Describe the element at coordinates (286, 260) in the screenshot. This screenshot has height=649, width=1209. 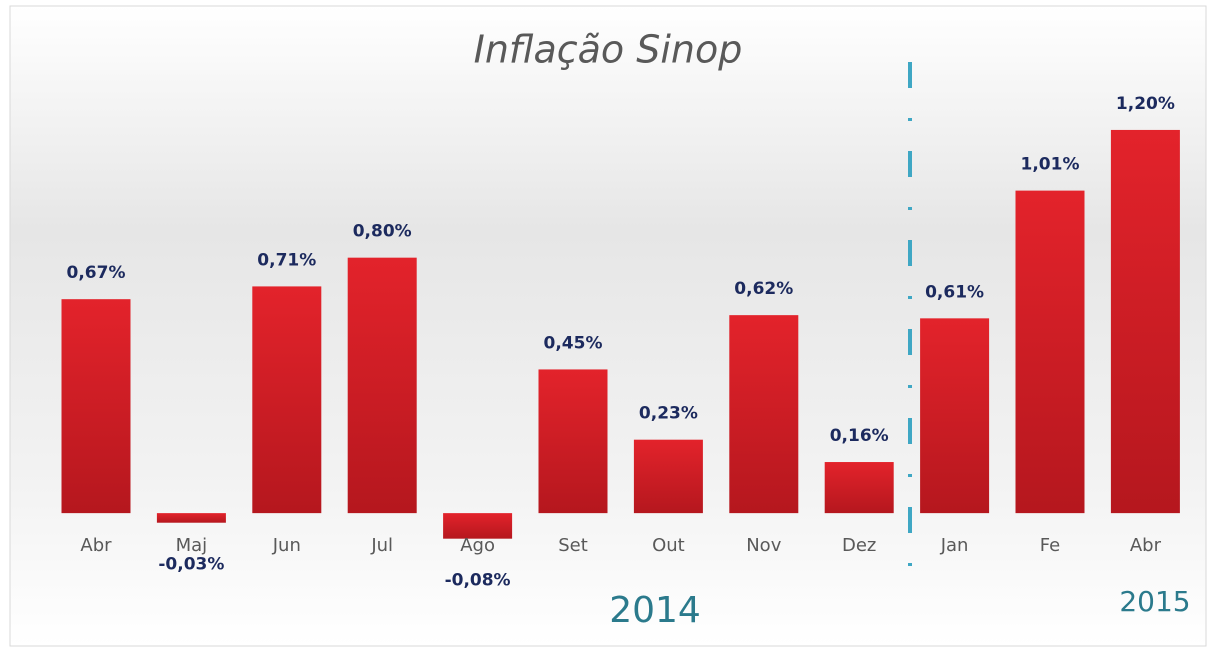
I see `value-label: 0,71%` at that location.